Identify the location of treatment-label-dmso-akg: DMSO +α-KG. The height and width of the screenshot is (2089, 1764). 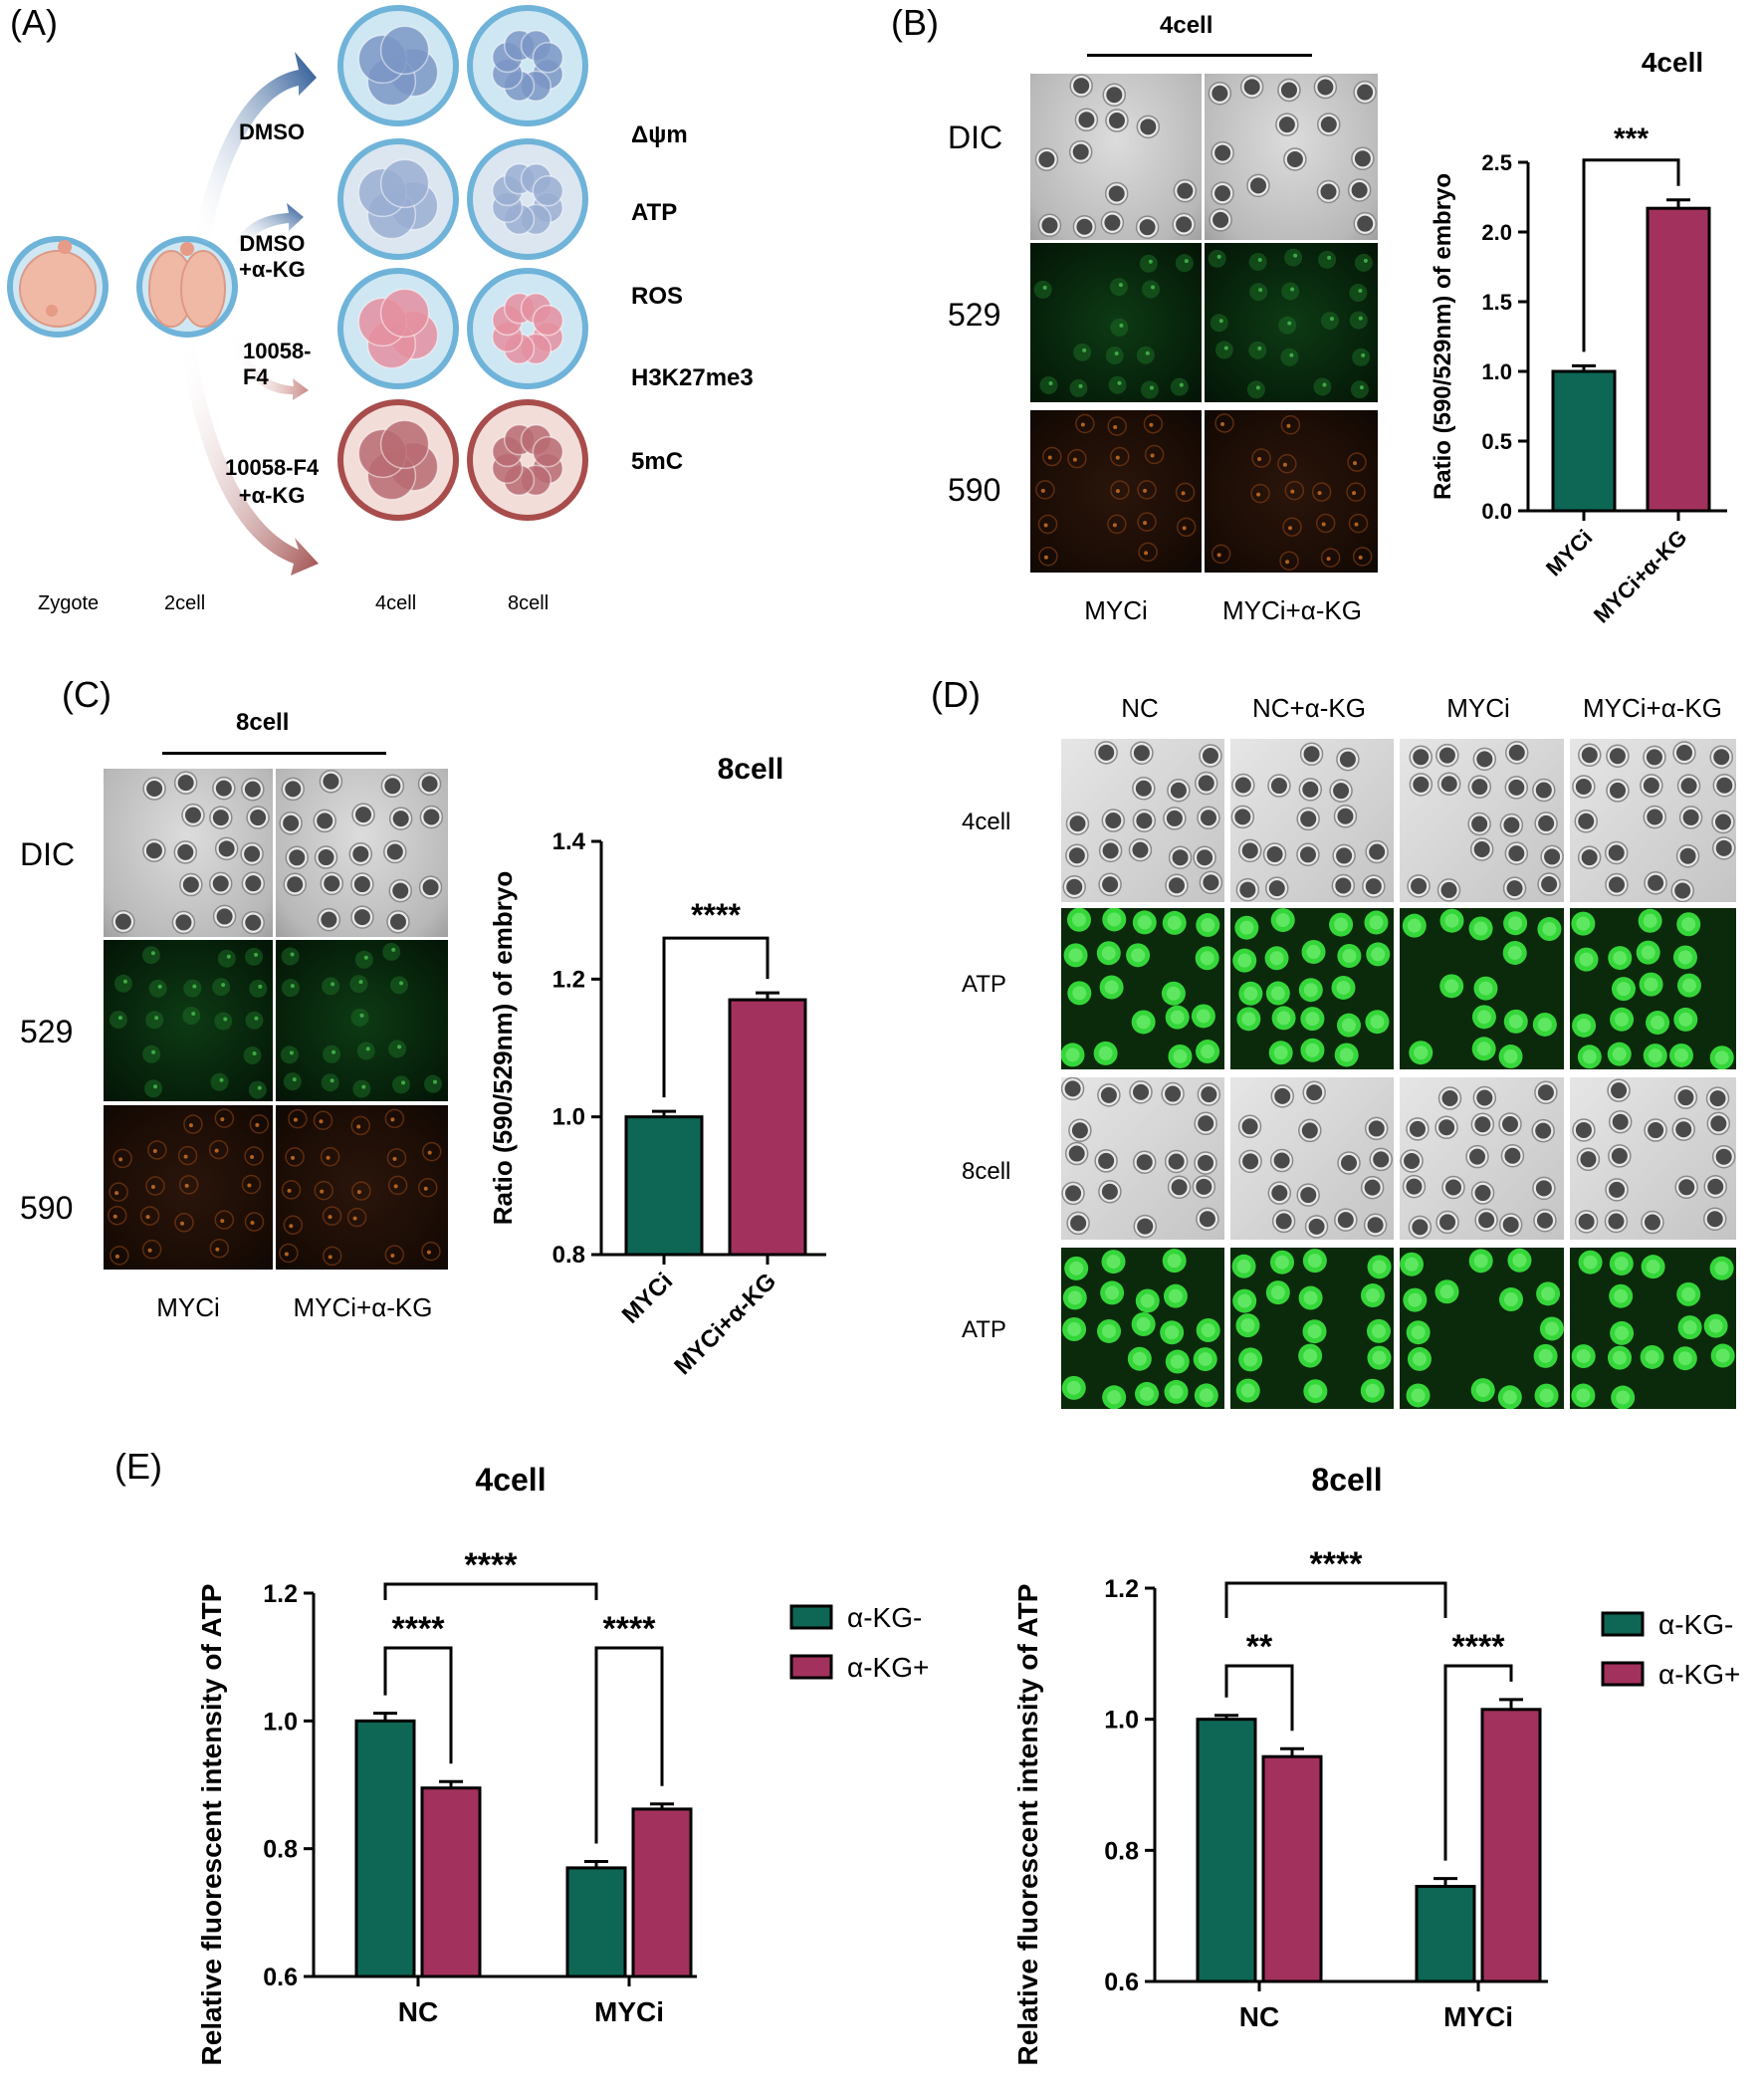
(272, 256).